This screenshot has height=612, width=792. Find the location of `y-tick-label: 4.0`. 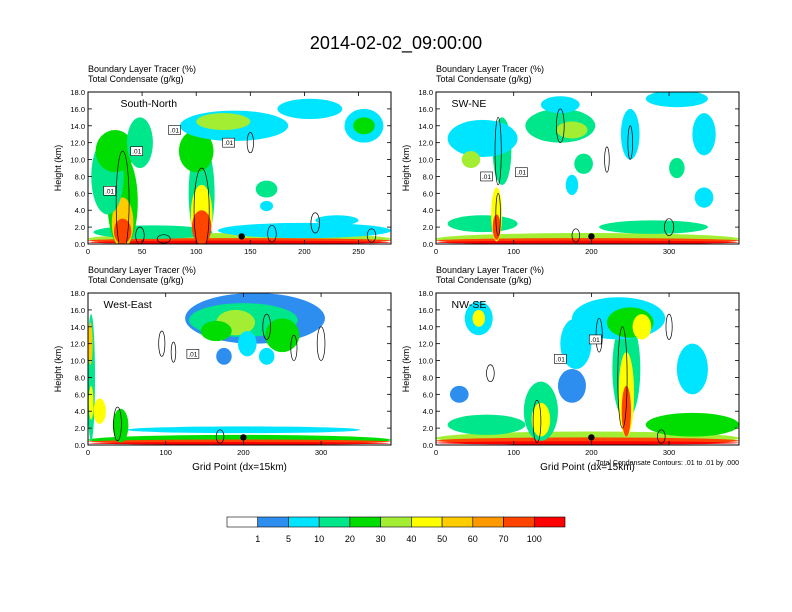

y-tick-label: 4.0 is located at coordinates (80, 411).